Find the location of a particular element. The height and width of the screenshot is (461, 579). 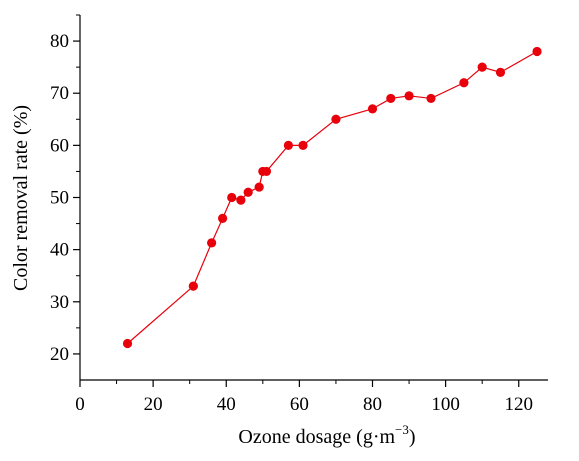

y-tick-label: 80 is located at coordinates (59, 41).